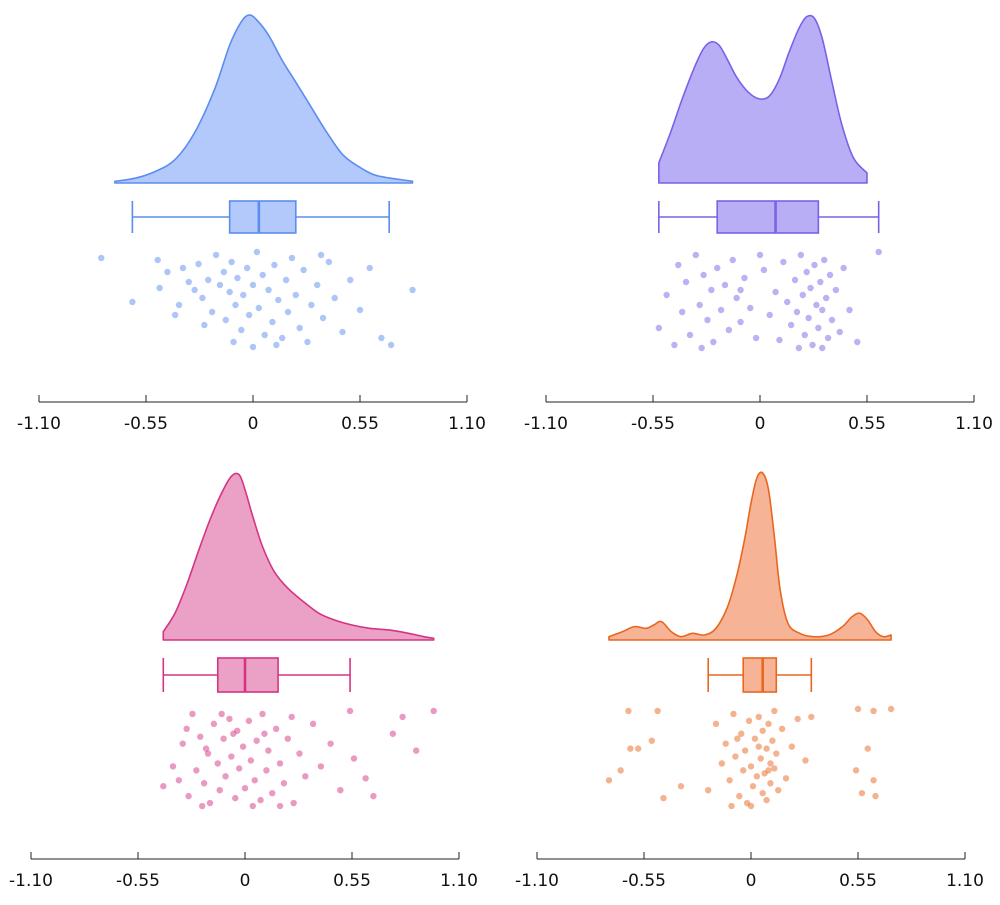 The image size is (1000, 905). I want to click on x-tick-label: -1.10, so click(39, 424).